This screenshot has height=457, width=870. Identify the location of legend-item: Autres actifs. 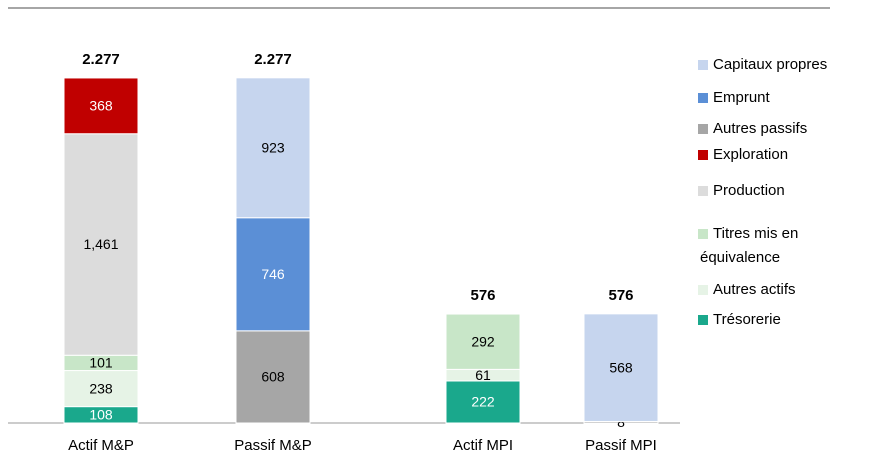
(747, 289).